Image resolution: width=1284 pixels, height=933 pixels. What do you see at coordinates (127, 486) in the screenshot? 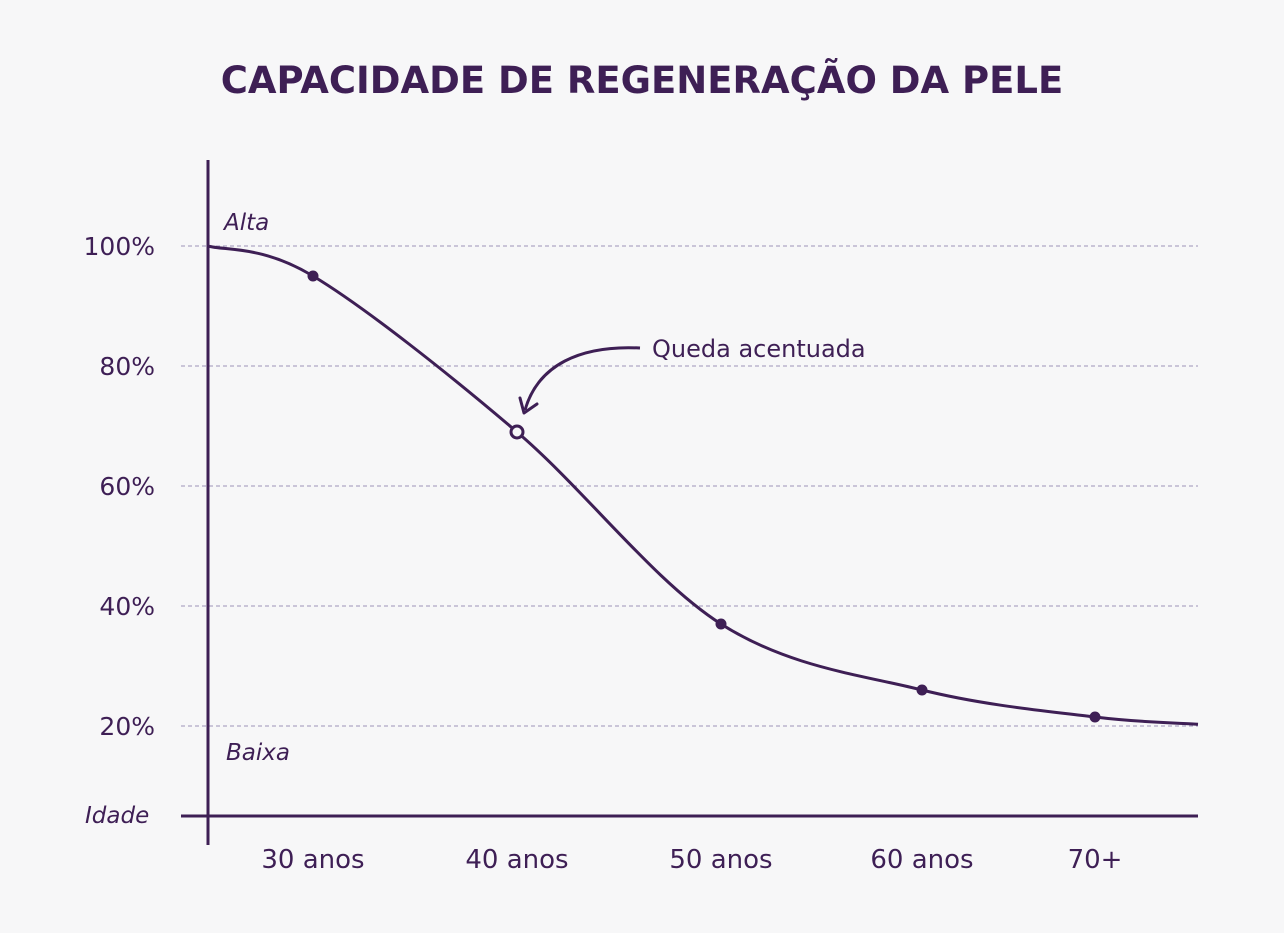
I see `y-tick-label: 60%` at bounding box center [127, 486].